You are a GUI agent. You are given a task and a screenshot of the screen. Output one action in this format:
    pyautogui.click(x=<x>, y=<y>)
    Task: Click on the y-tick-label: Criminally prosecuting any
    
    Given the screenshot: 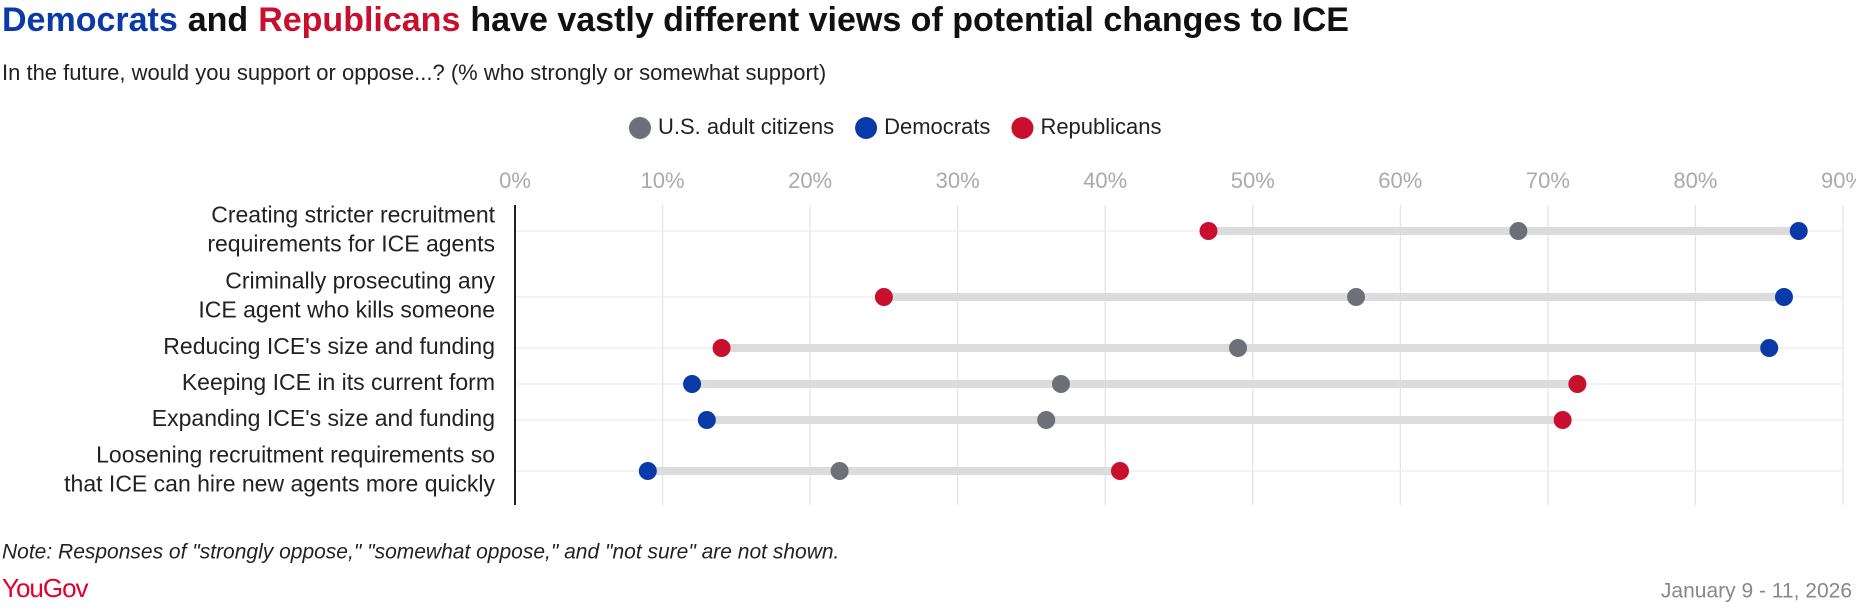 What is the action you would take?
    pyautogui.click(x=360, y=281)
    